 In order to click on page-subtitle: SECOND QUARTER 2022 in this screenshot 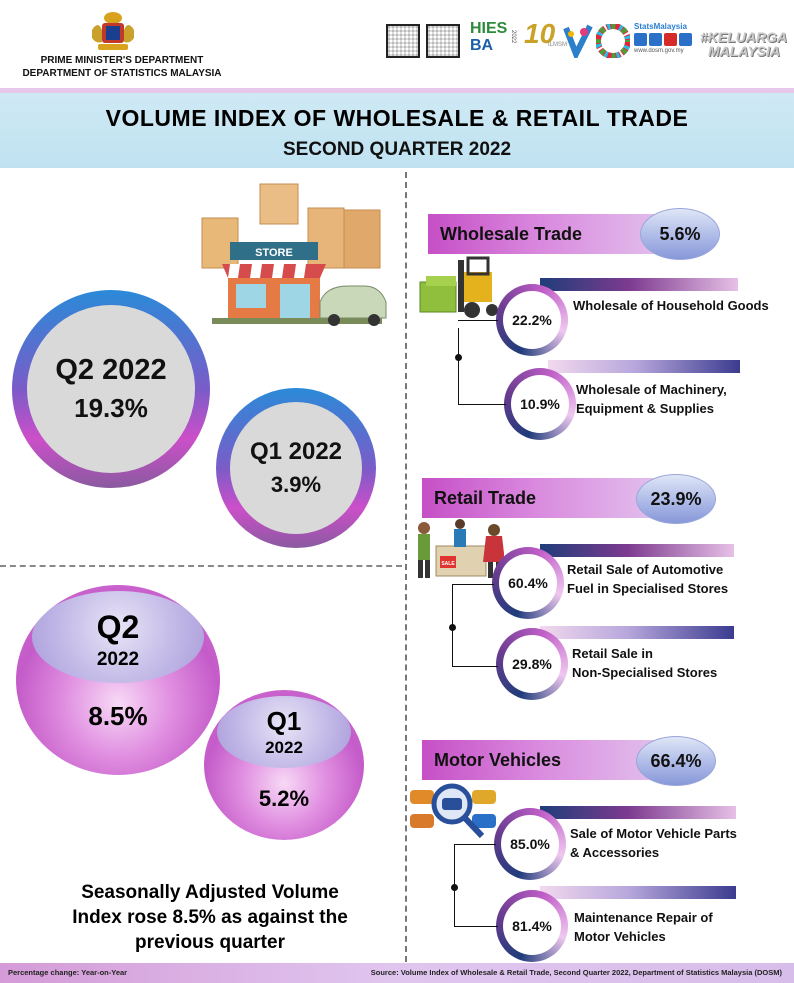, I will do `click(397, 149)`.